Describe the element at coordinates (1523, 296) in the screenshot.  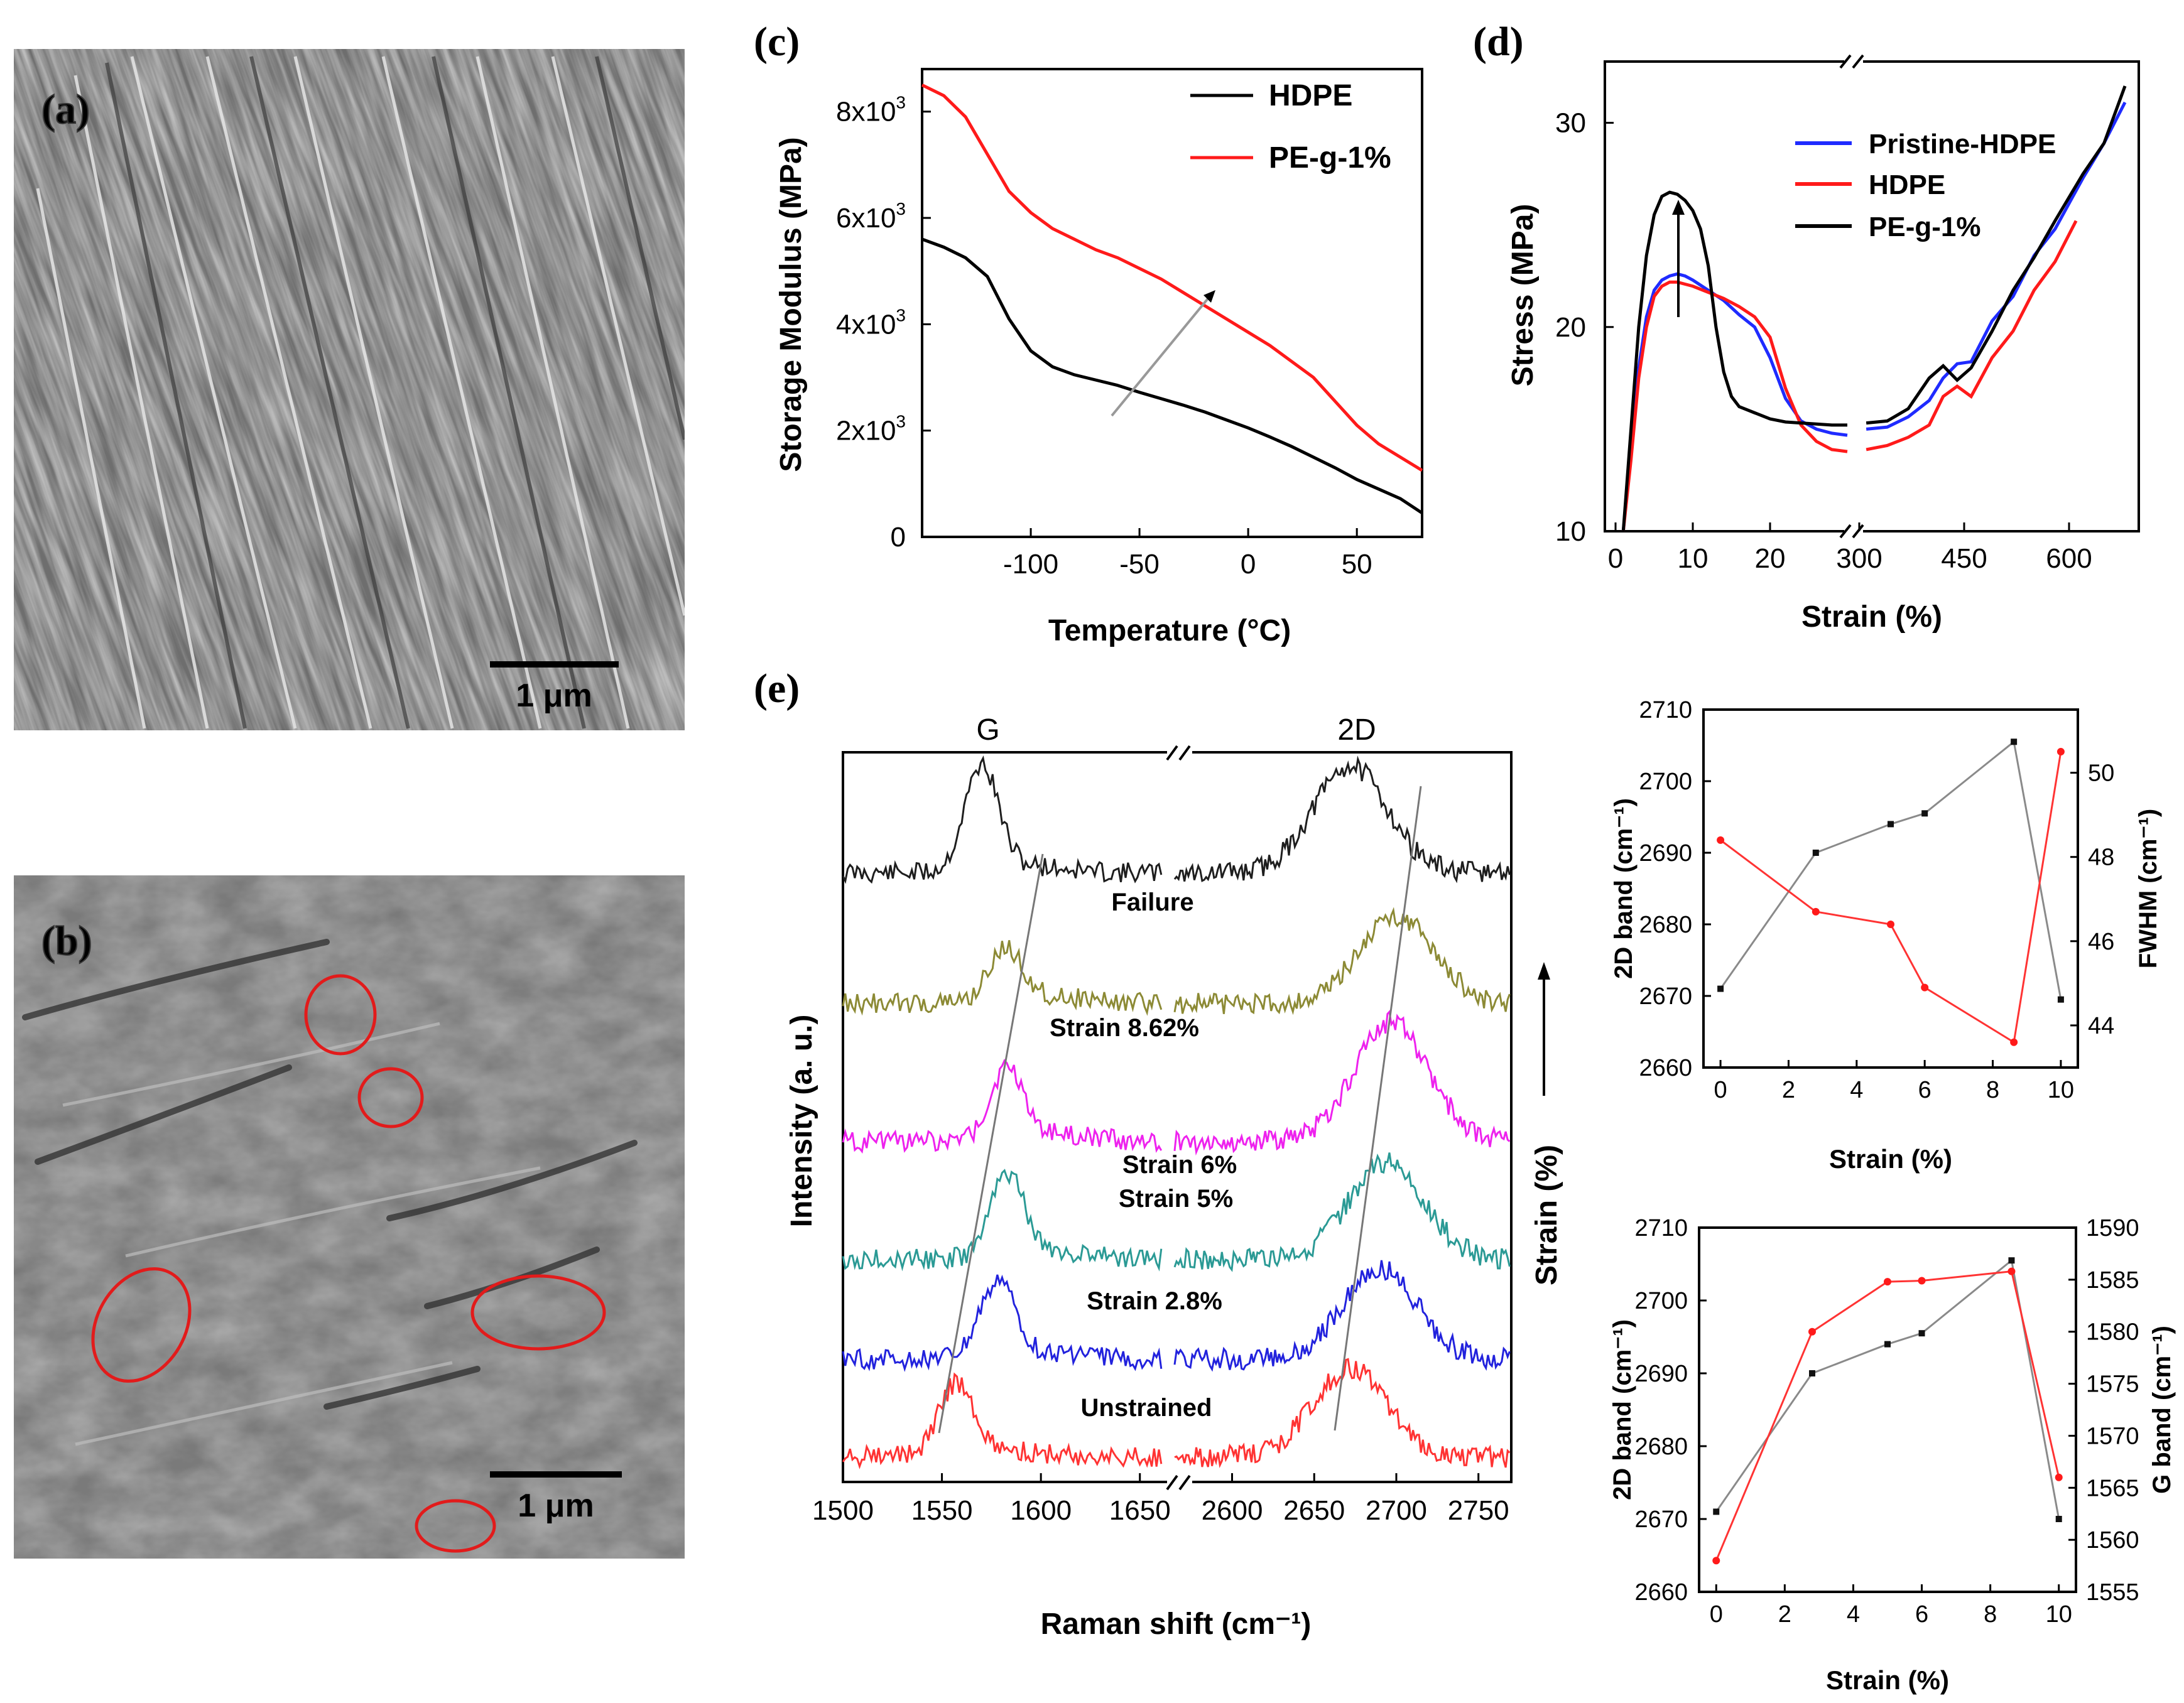
I see `d-ylabel: Stress (MPa)` at that location.